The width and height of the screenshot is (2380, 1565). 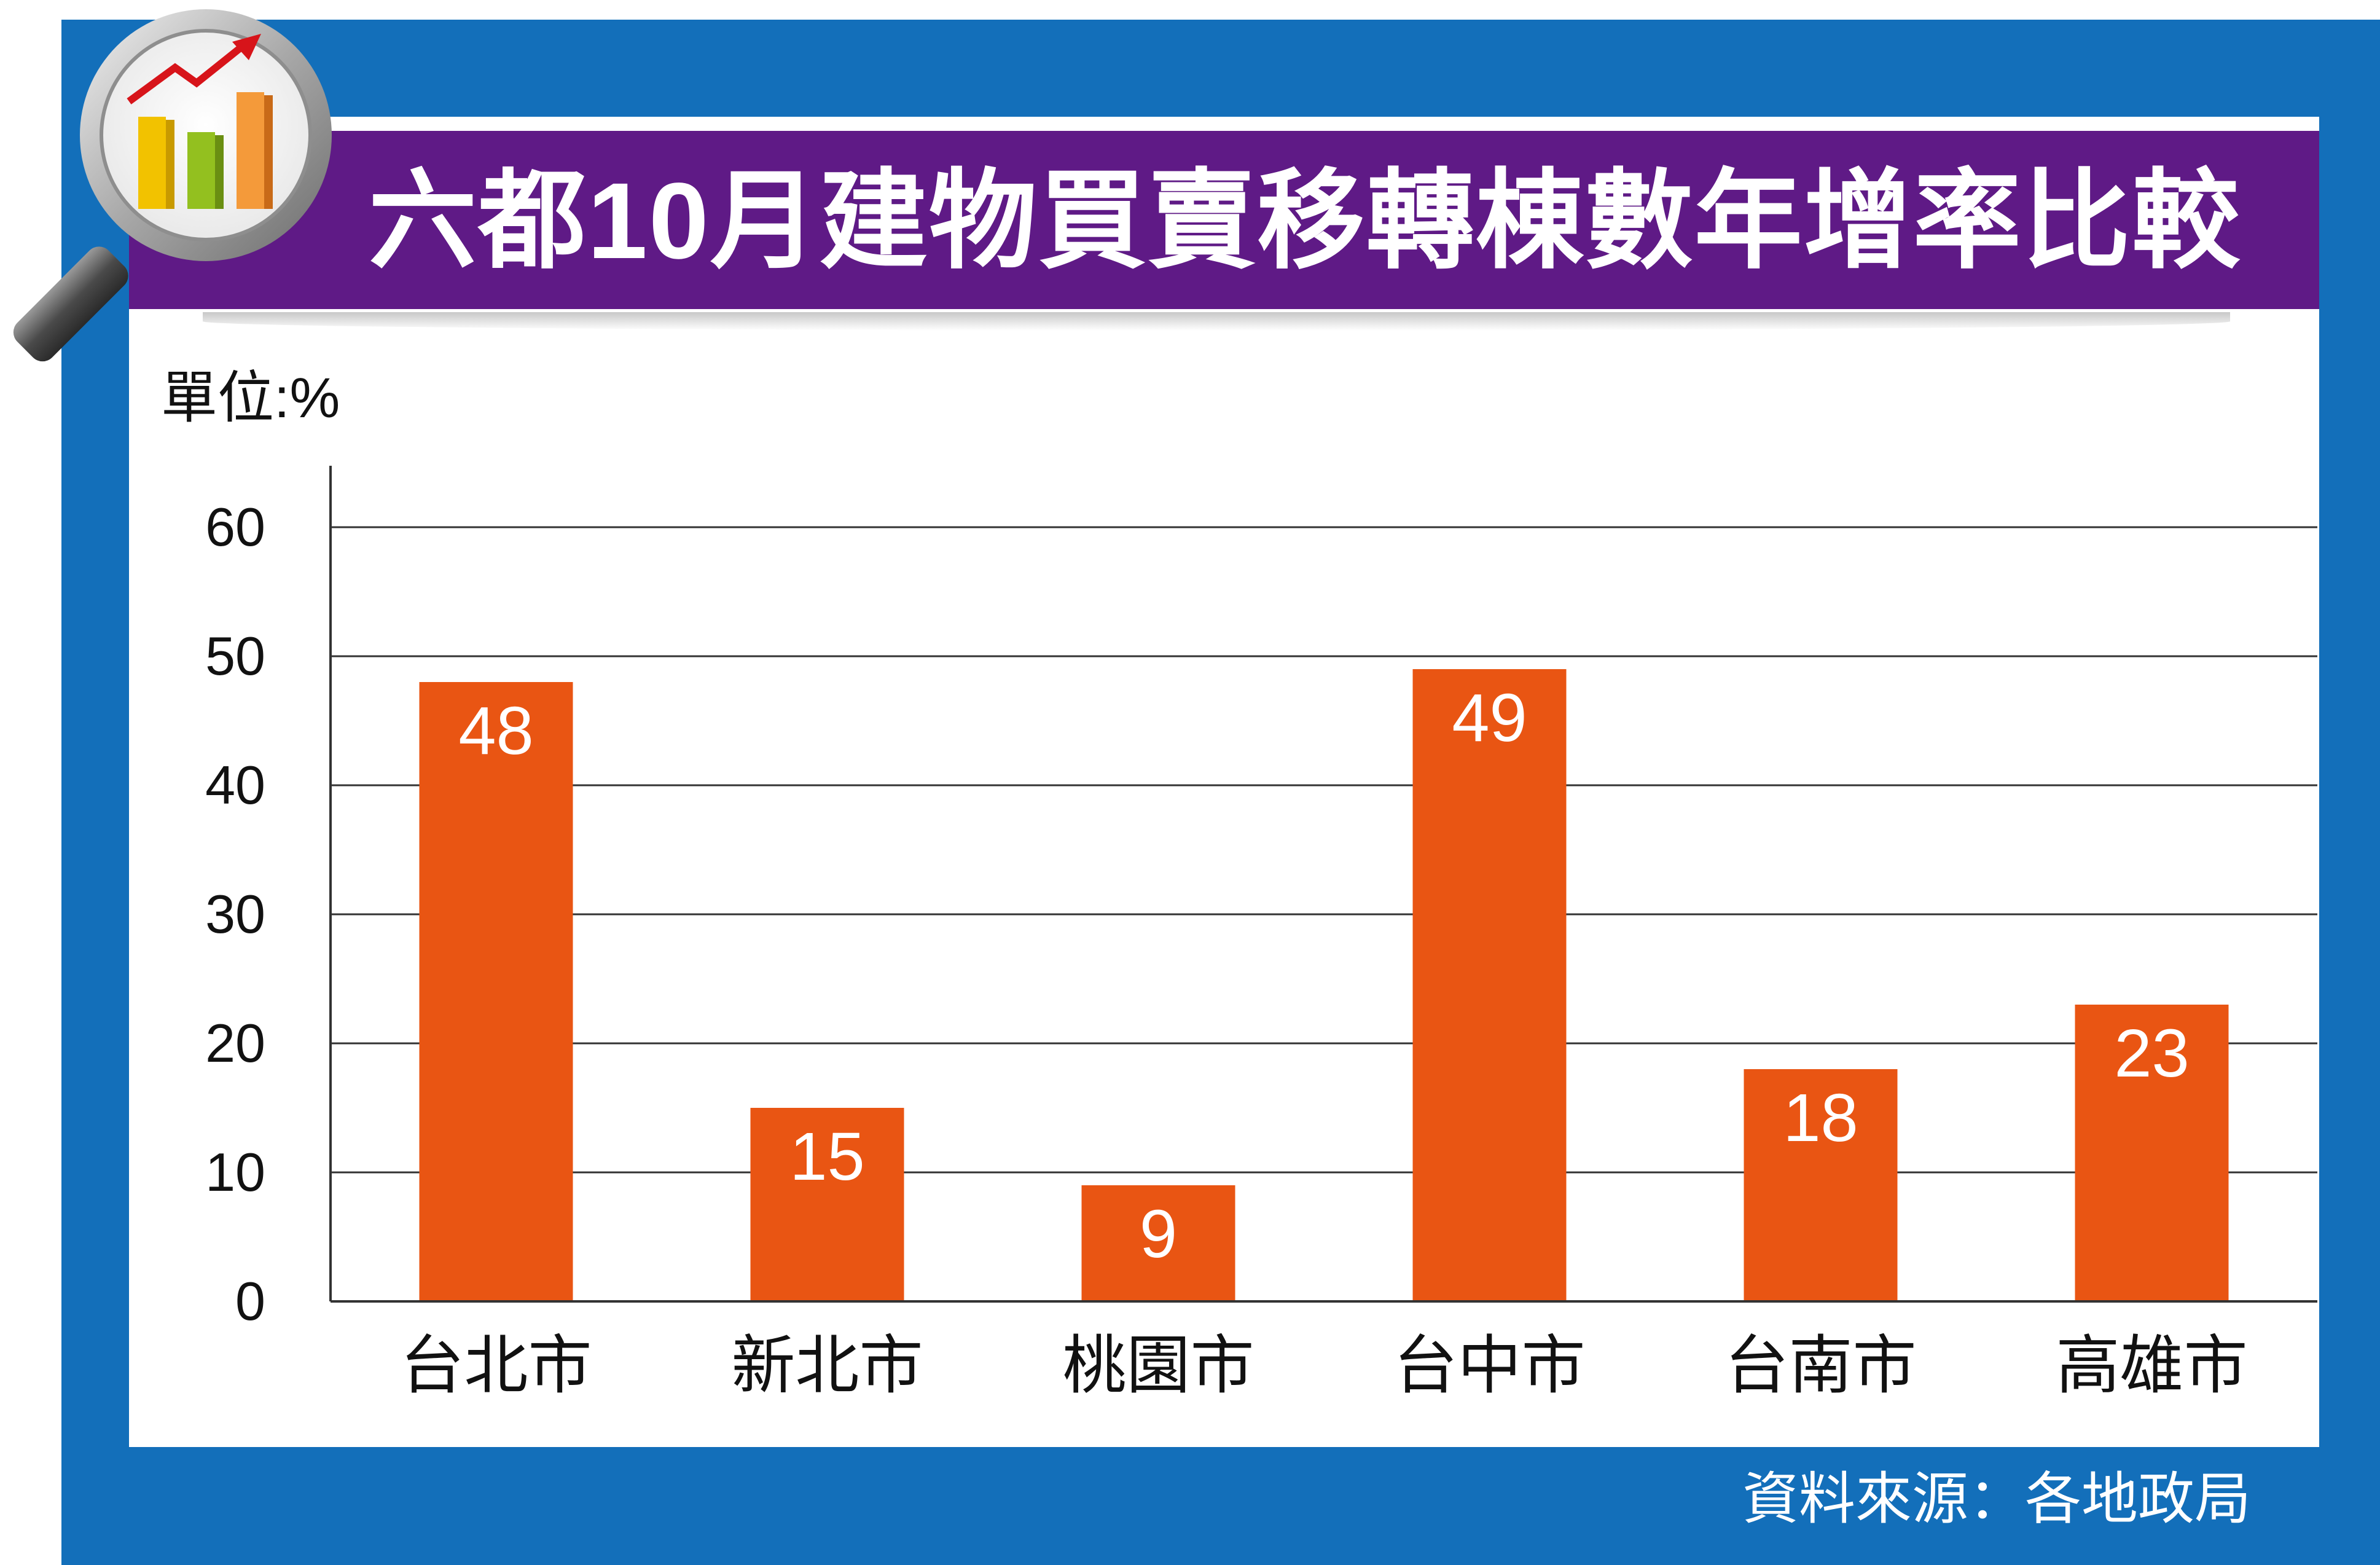 What do you see at coordinates (1490, 985) in the screenshot?
I see `bar-台中市` at bounding box center [1490, 985].